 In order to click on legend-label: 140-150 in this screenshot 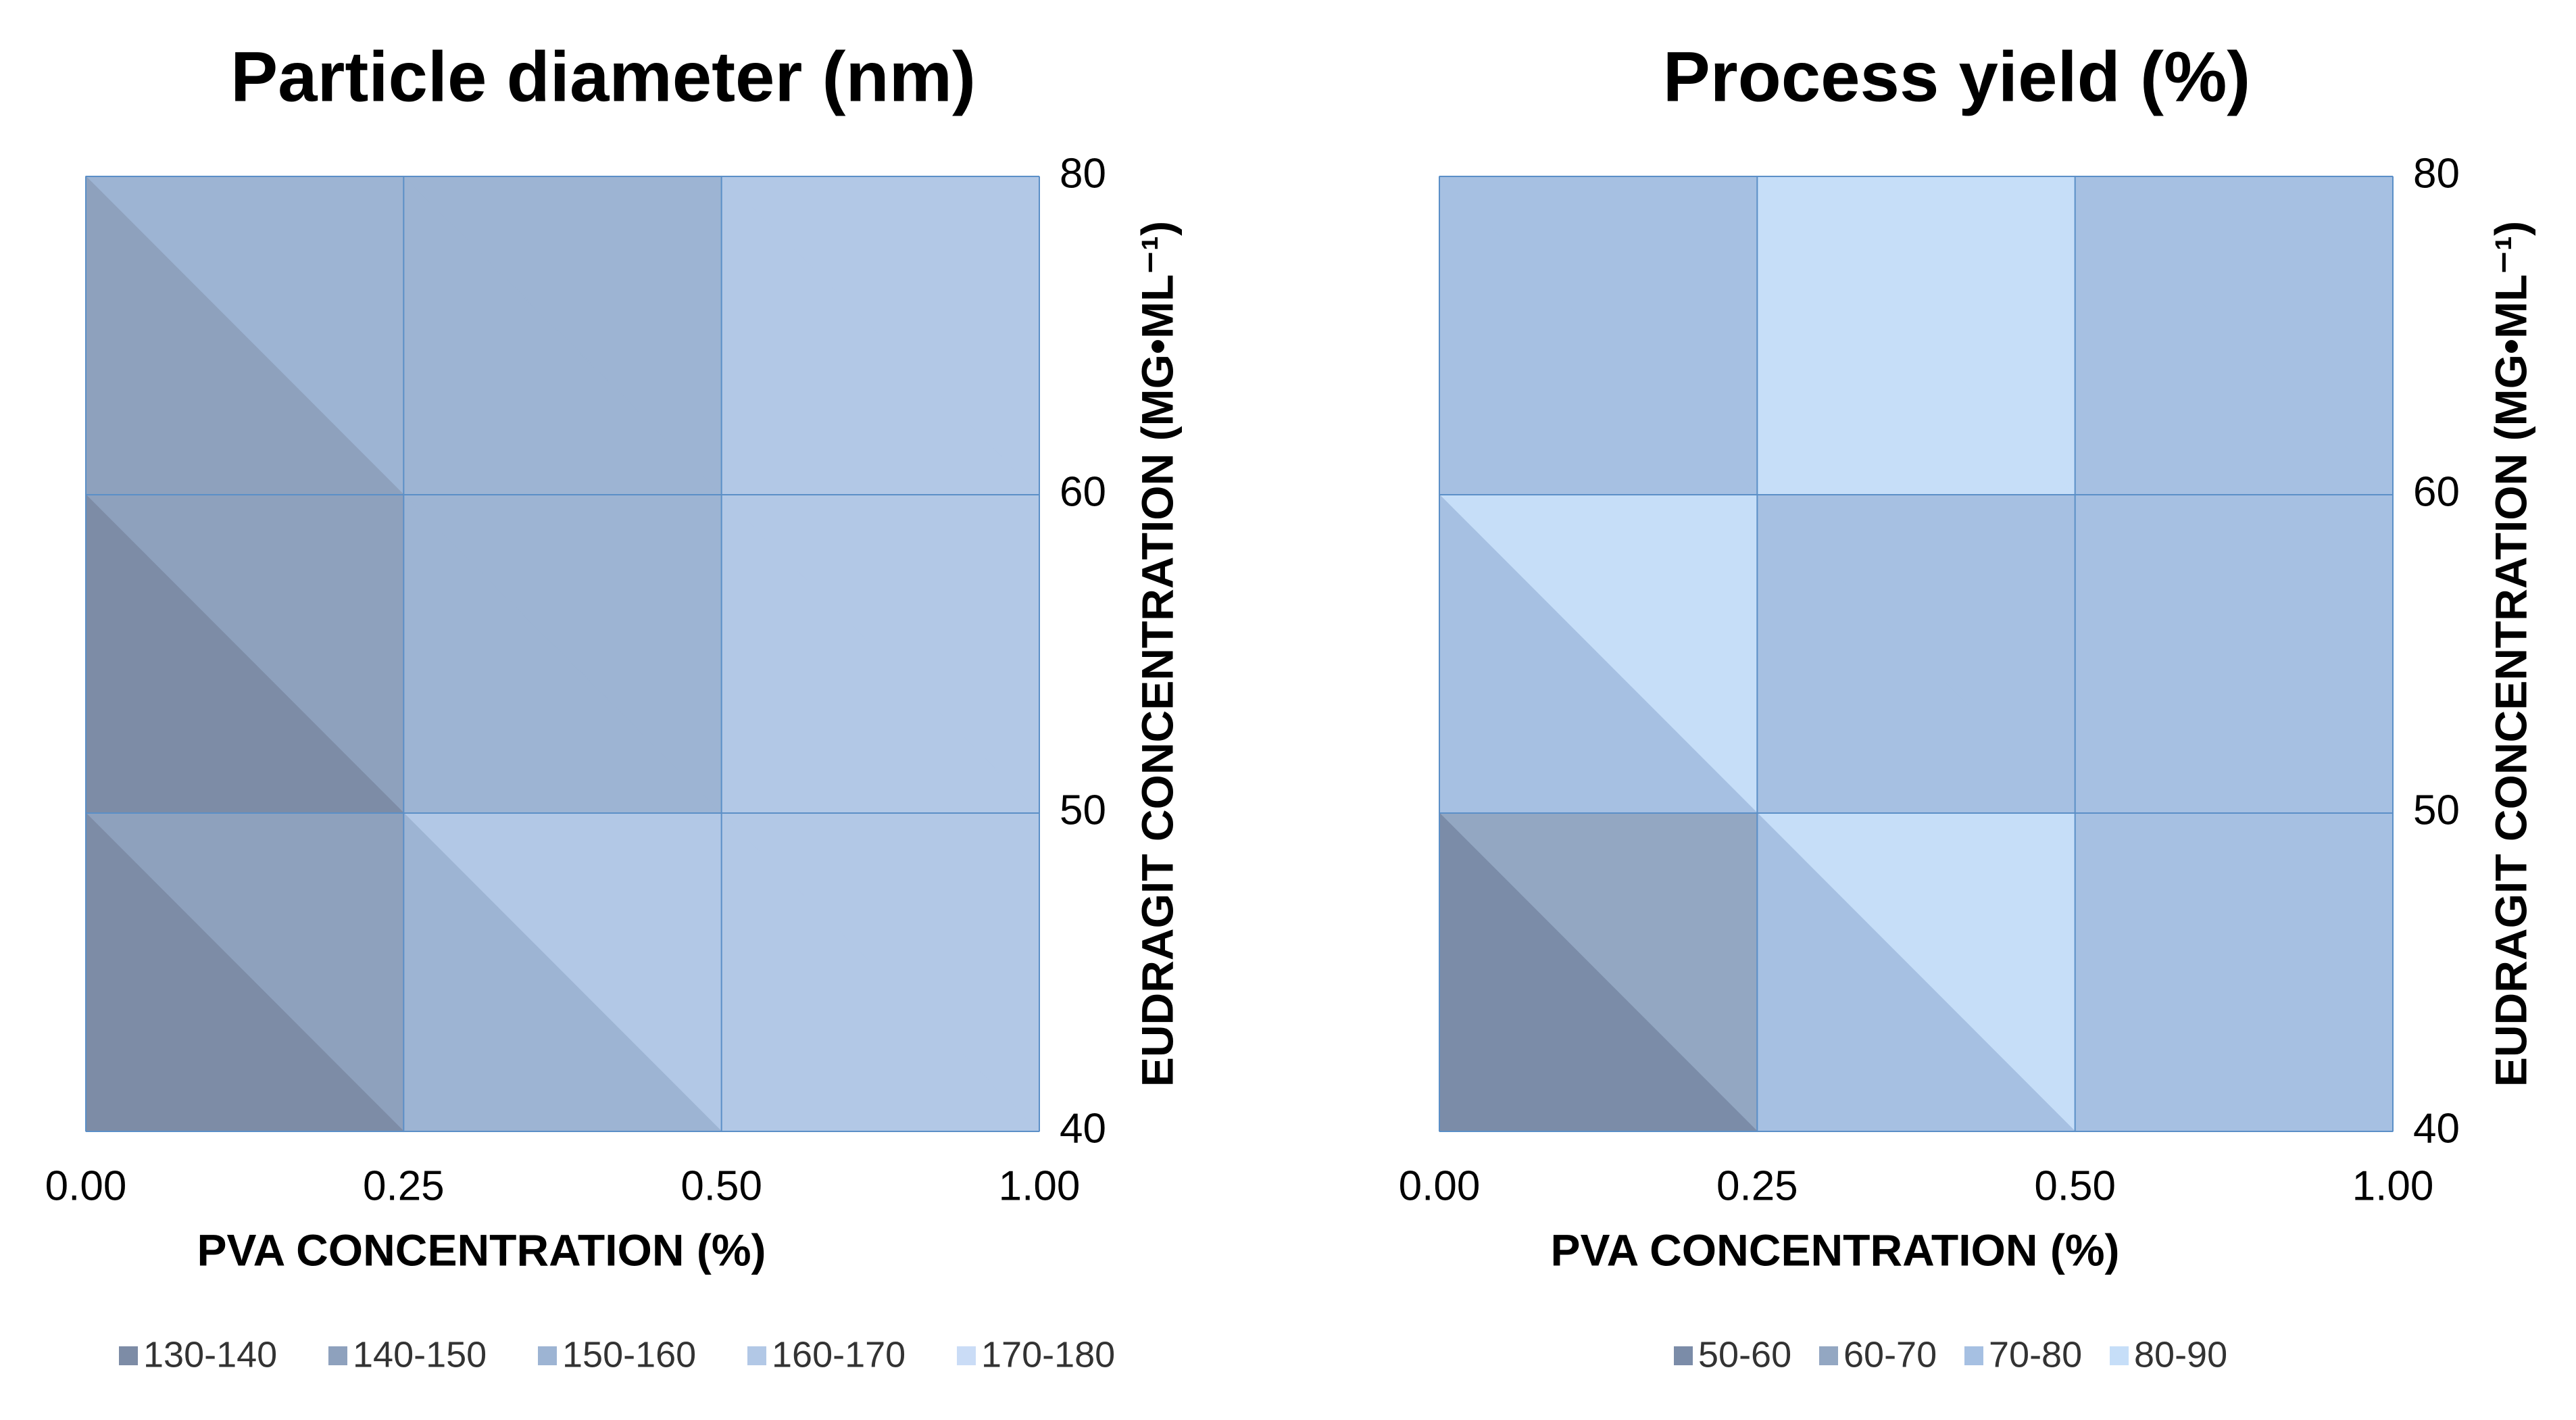, I will do `click(420, 1354)`.